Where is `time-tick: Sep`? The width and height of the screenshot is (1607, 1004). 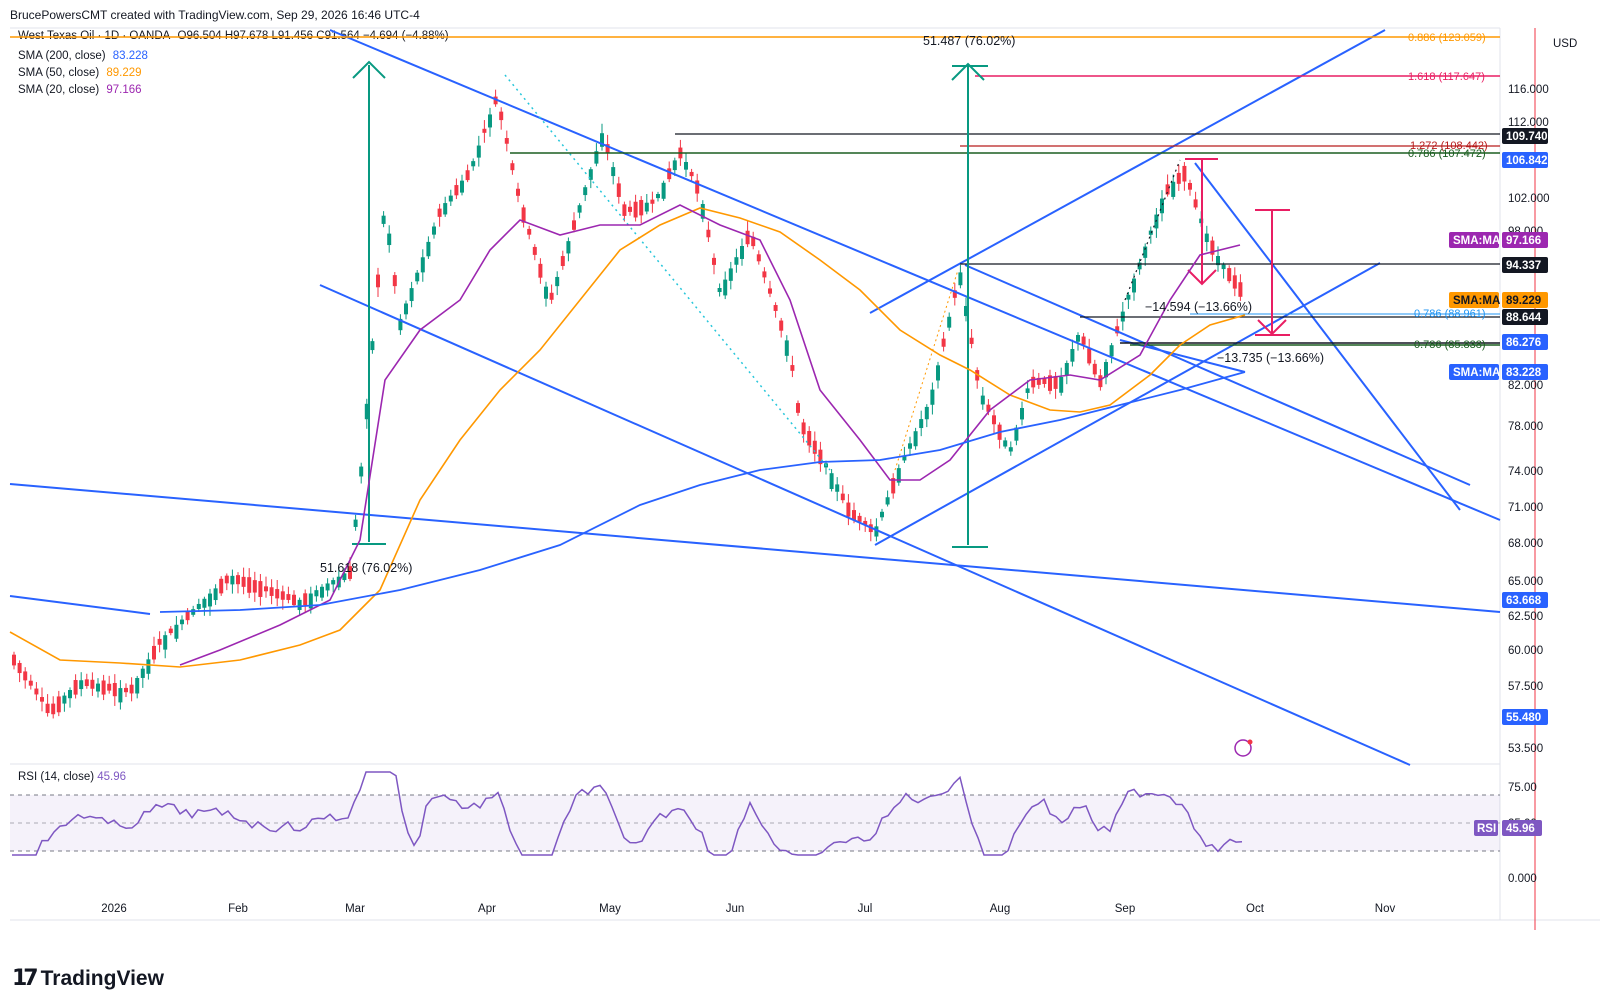
time-tick: Sep is located at coordinates (1125, 909).